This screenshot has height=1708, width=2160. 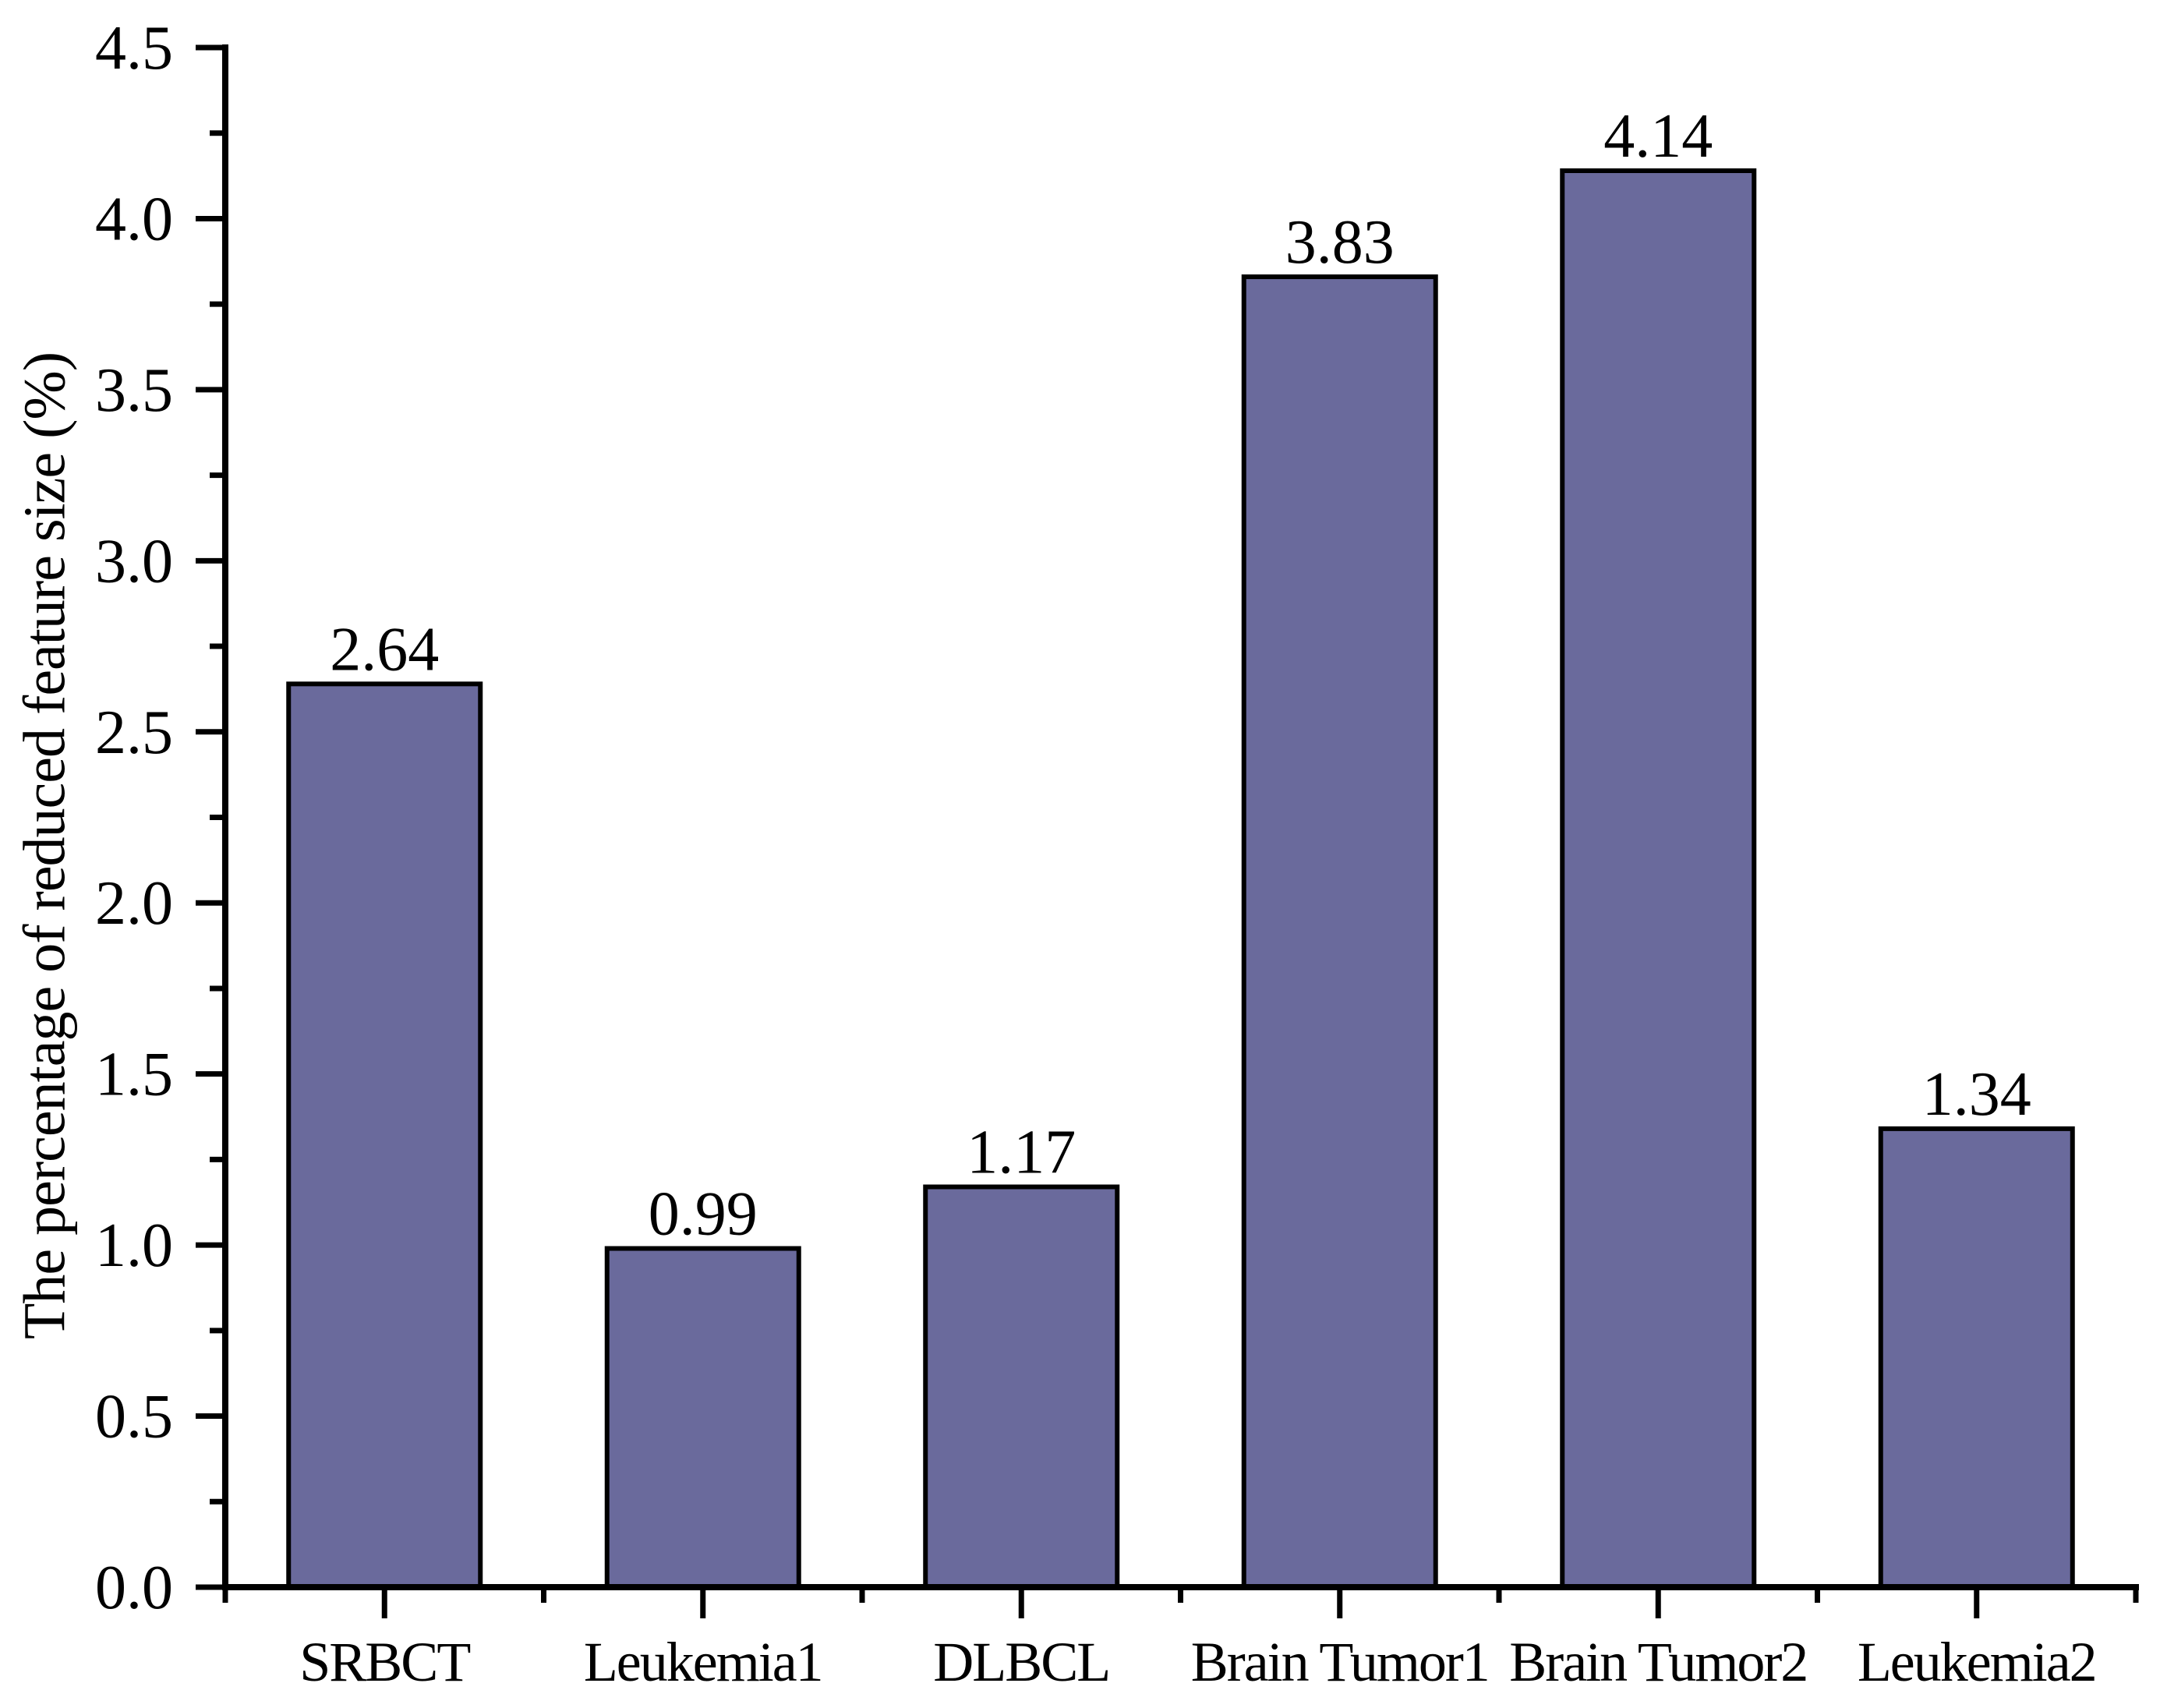 I want to click on y-tick-label-2.5: 2.5, so click(x=134, y=732).